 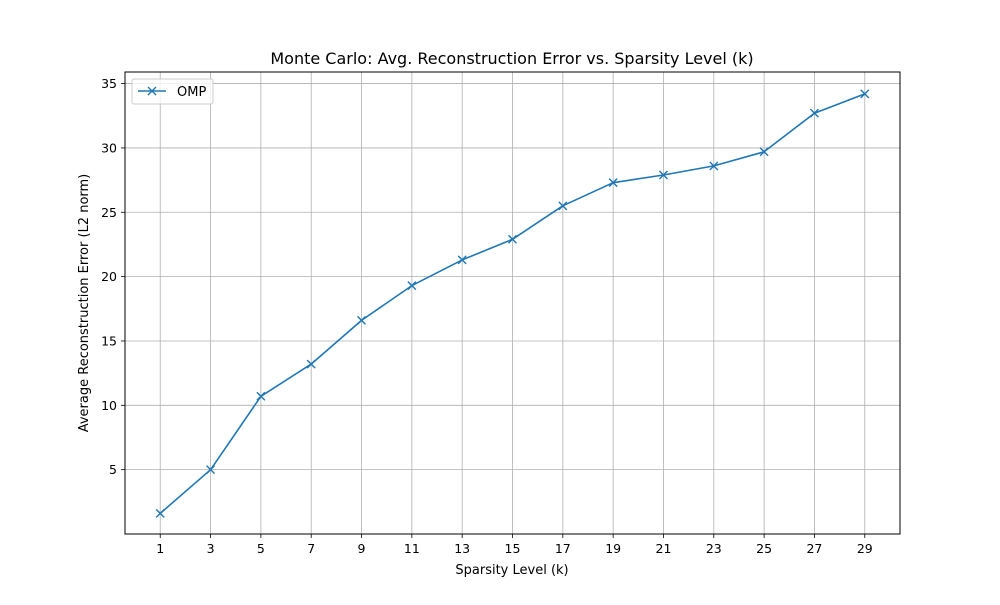 I want to click on x-tick-label: 23, so click(x=714, y=548).